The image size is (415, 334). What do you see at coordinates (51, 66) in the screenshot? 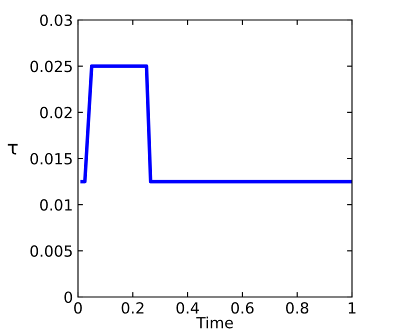
I see `y-tick-label: 0.025` at bounding box center [51, 66].